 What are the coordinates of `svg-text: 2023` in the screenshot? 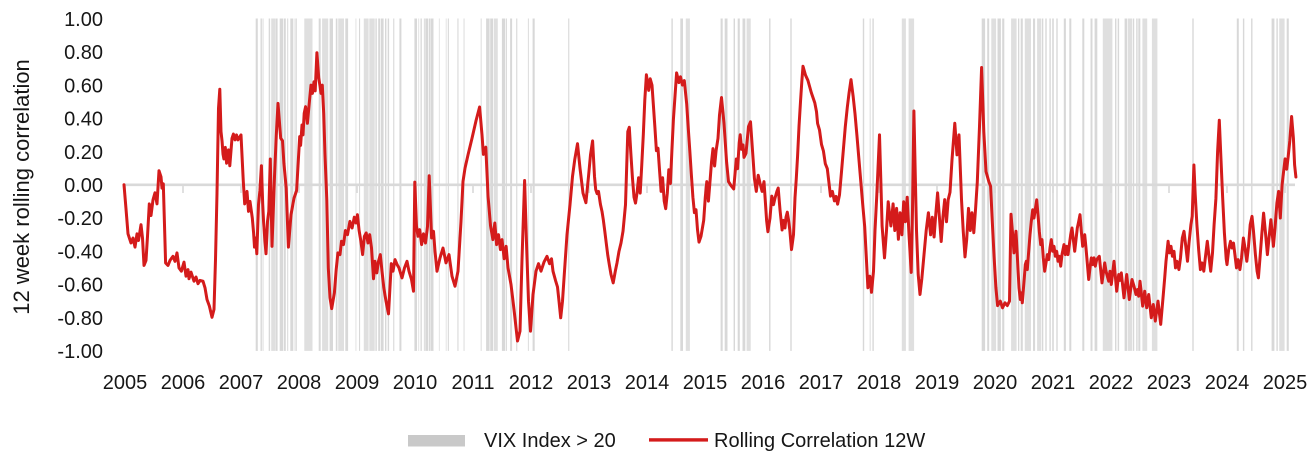 It's located at (1169, 383).